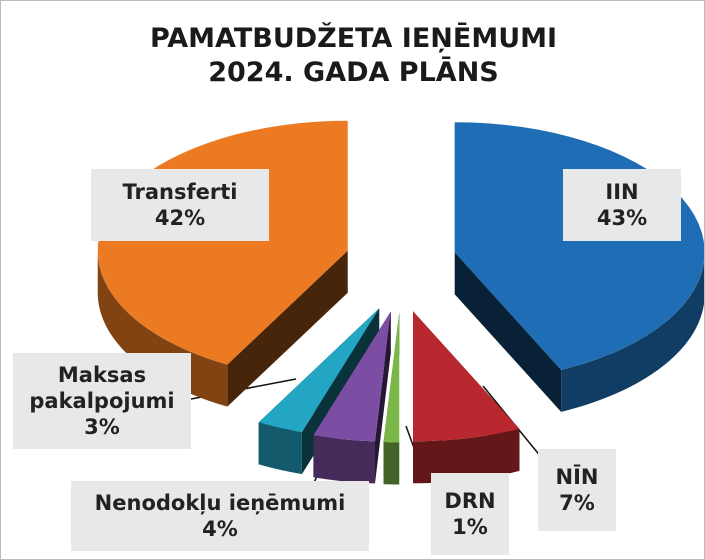 The height and width of the screenshot is (560, 705). What do you see at coordinates (180, 191) in the screenshot?
I see `category-label: Transferti` at bounding box center [180, 191].